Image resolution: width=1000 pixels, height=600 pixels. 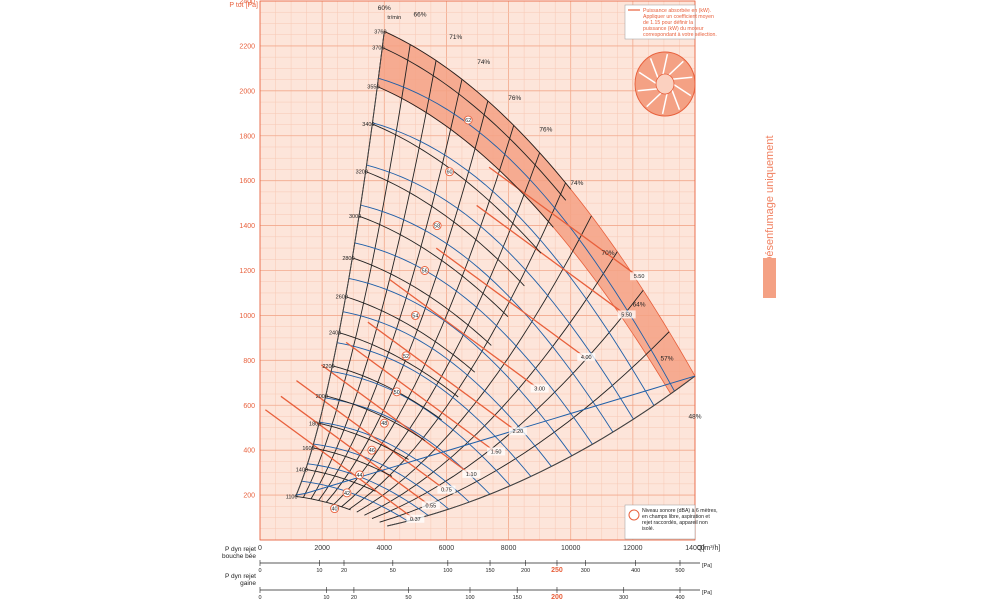 I want to click on efficiency-label: 74%, so click(x=576, y=183).